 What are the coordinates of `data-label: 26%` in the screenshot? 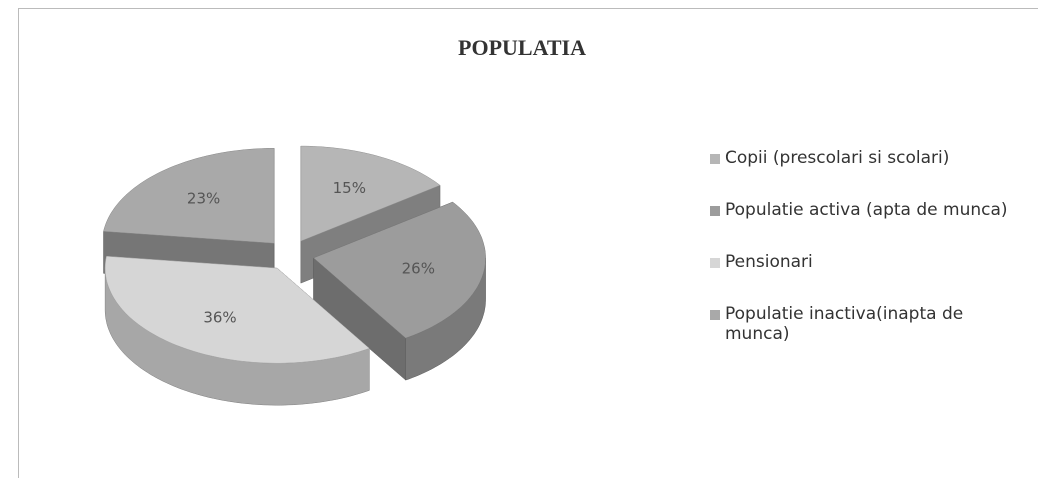 It's located at (418, 268).